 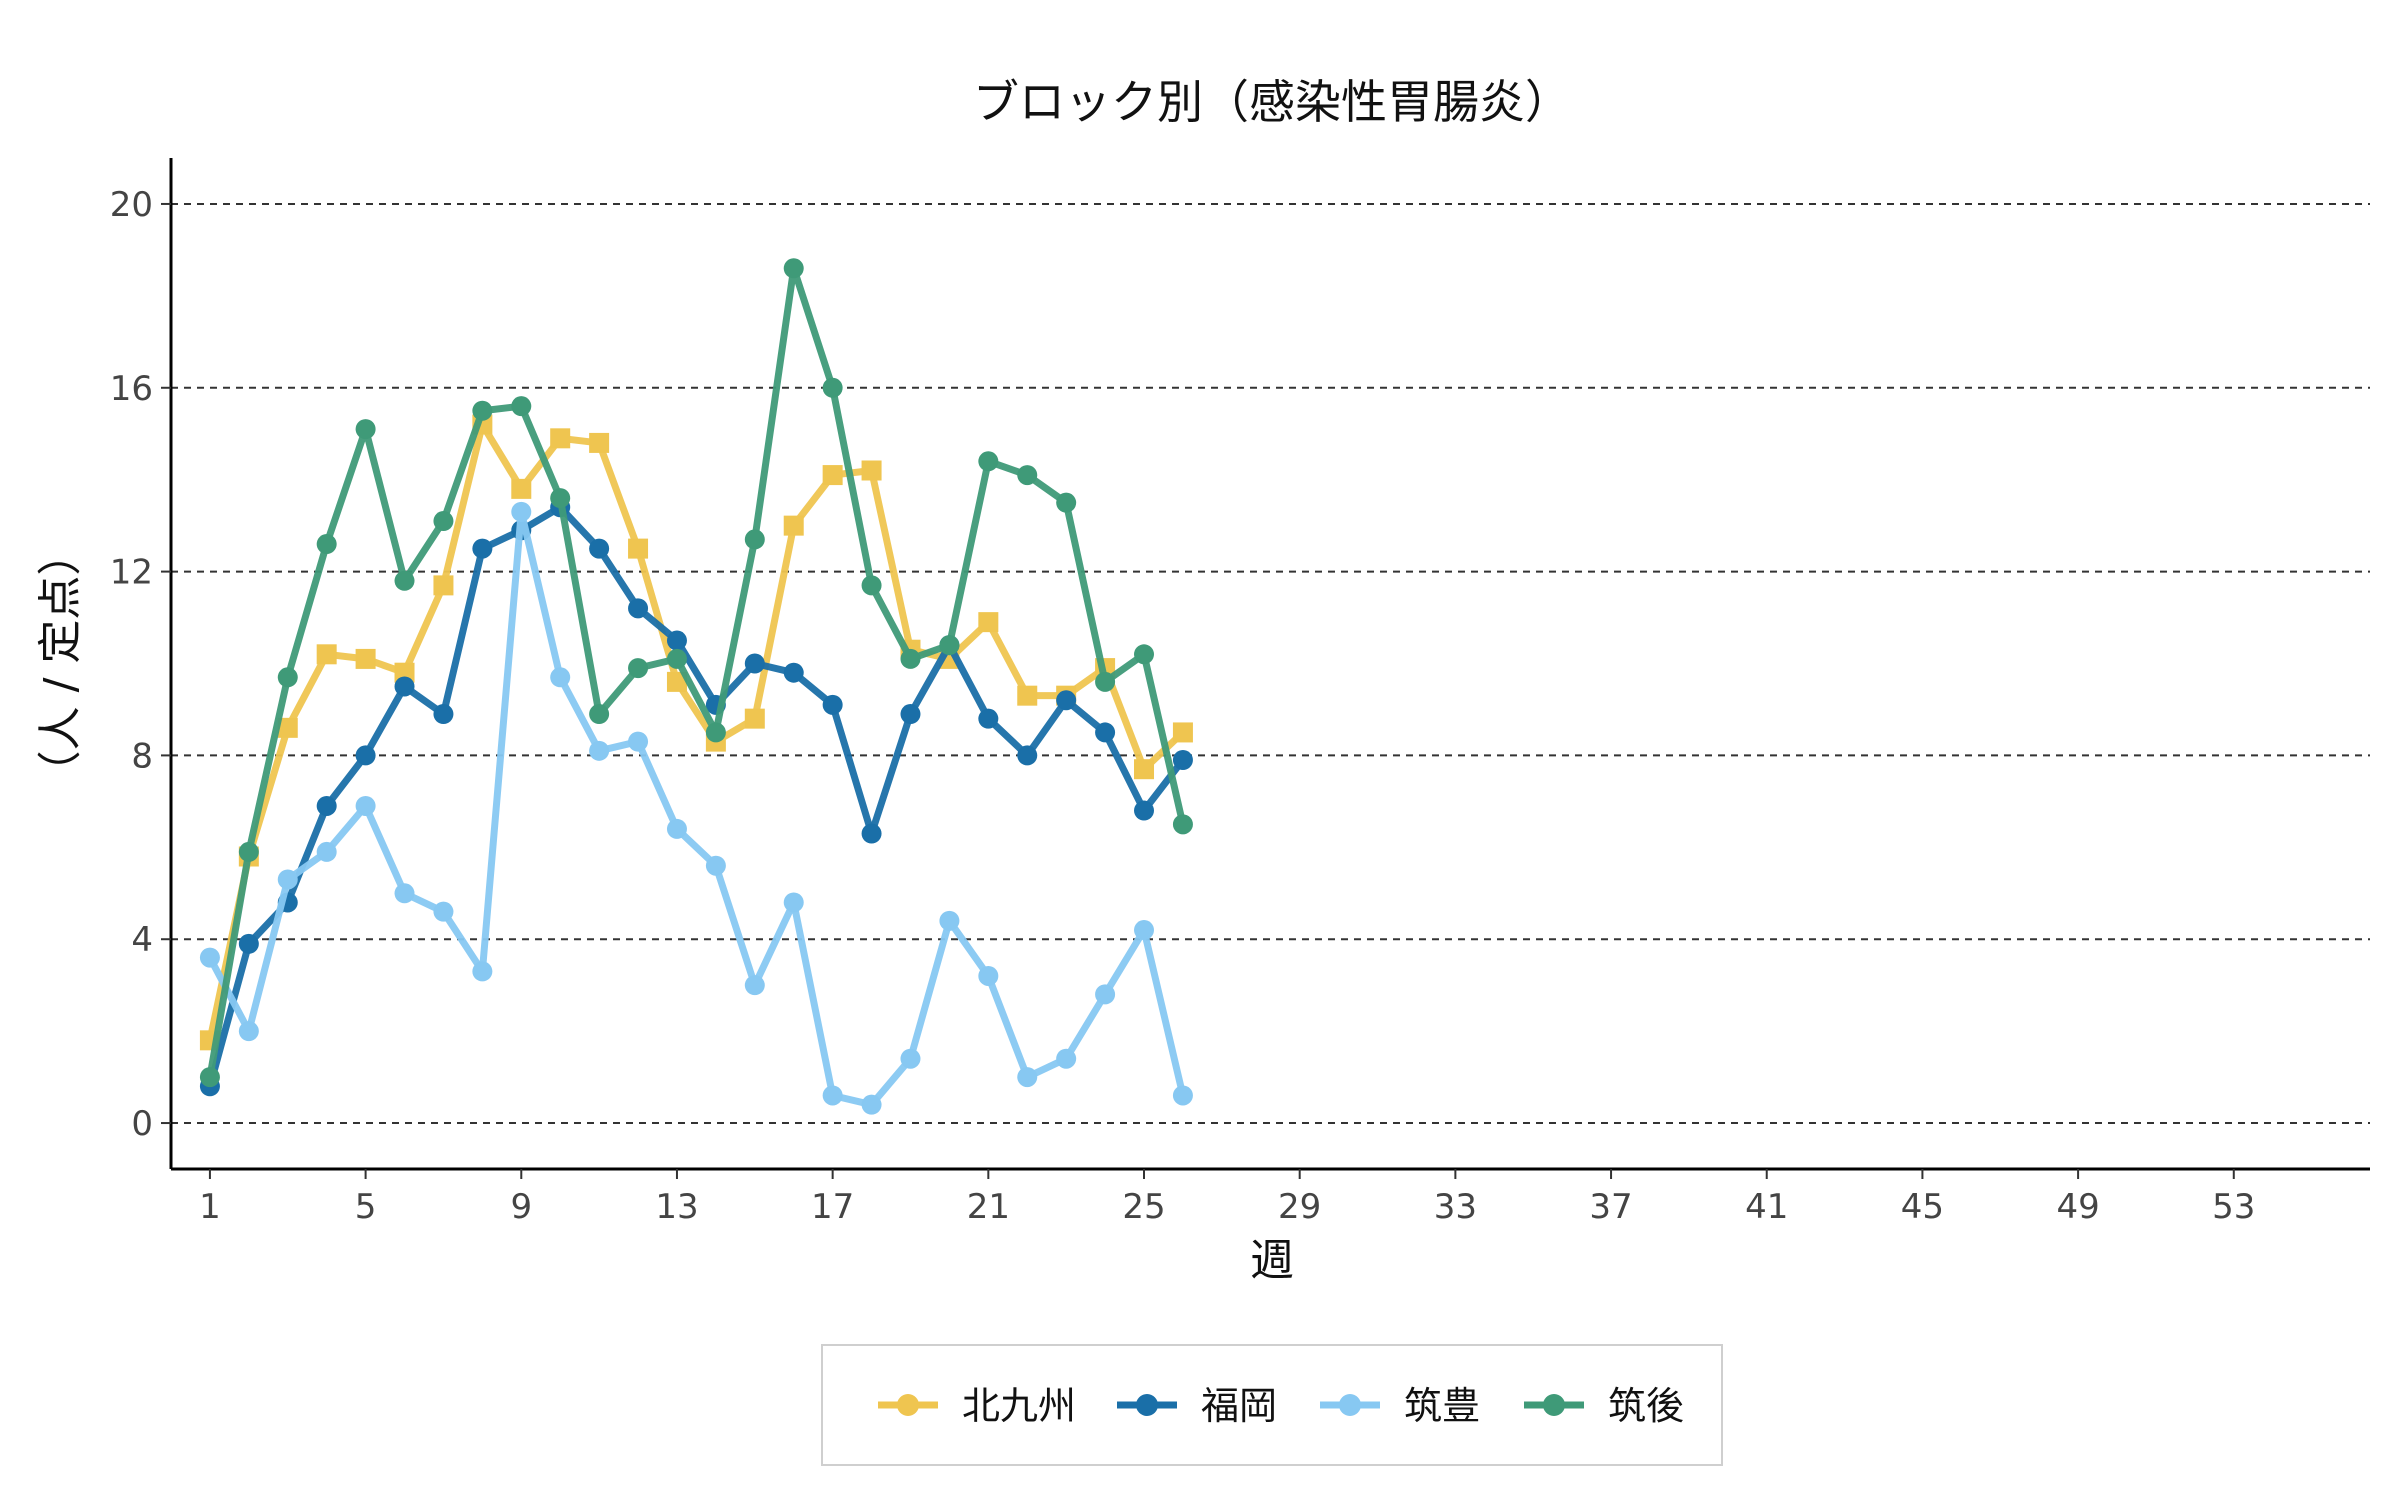 I want to click on legend-label: 北九州, so click(x=1019, y=1406).